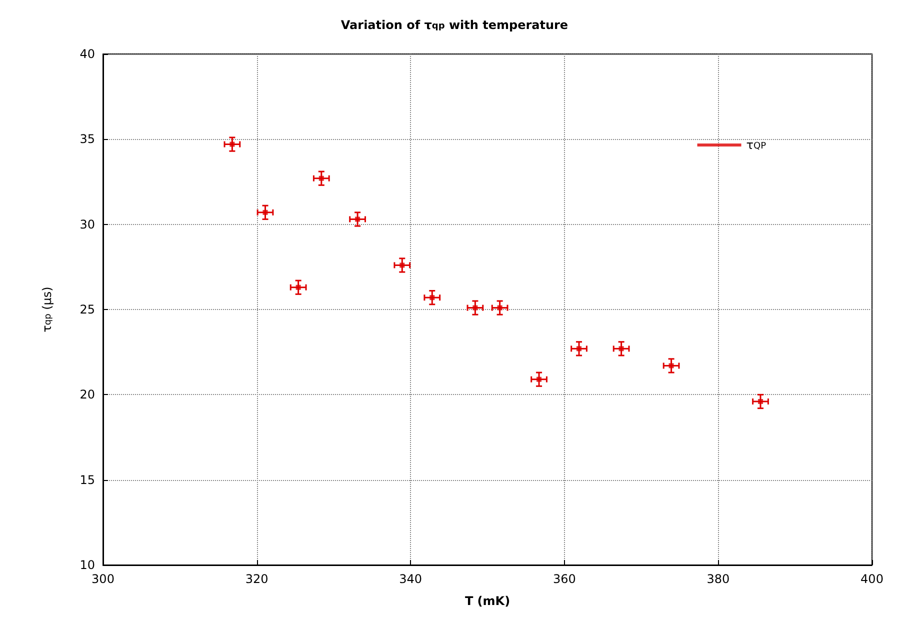 The width and height of the screenshot is (909, 628). Describe the element at coordinates (103, 579) in the screenshot. I see `x-tick-label: 300` at that location.